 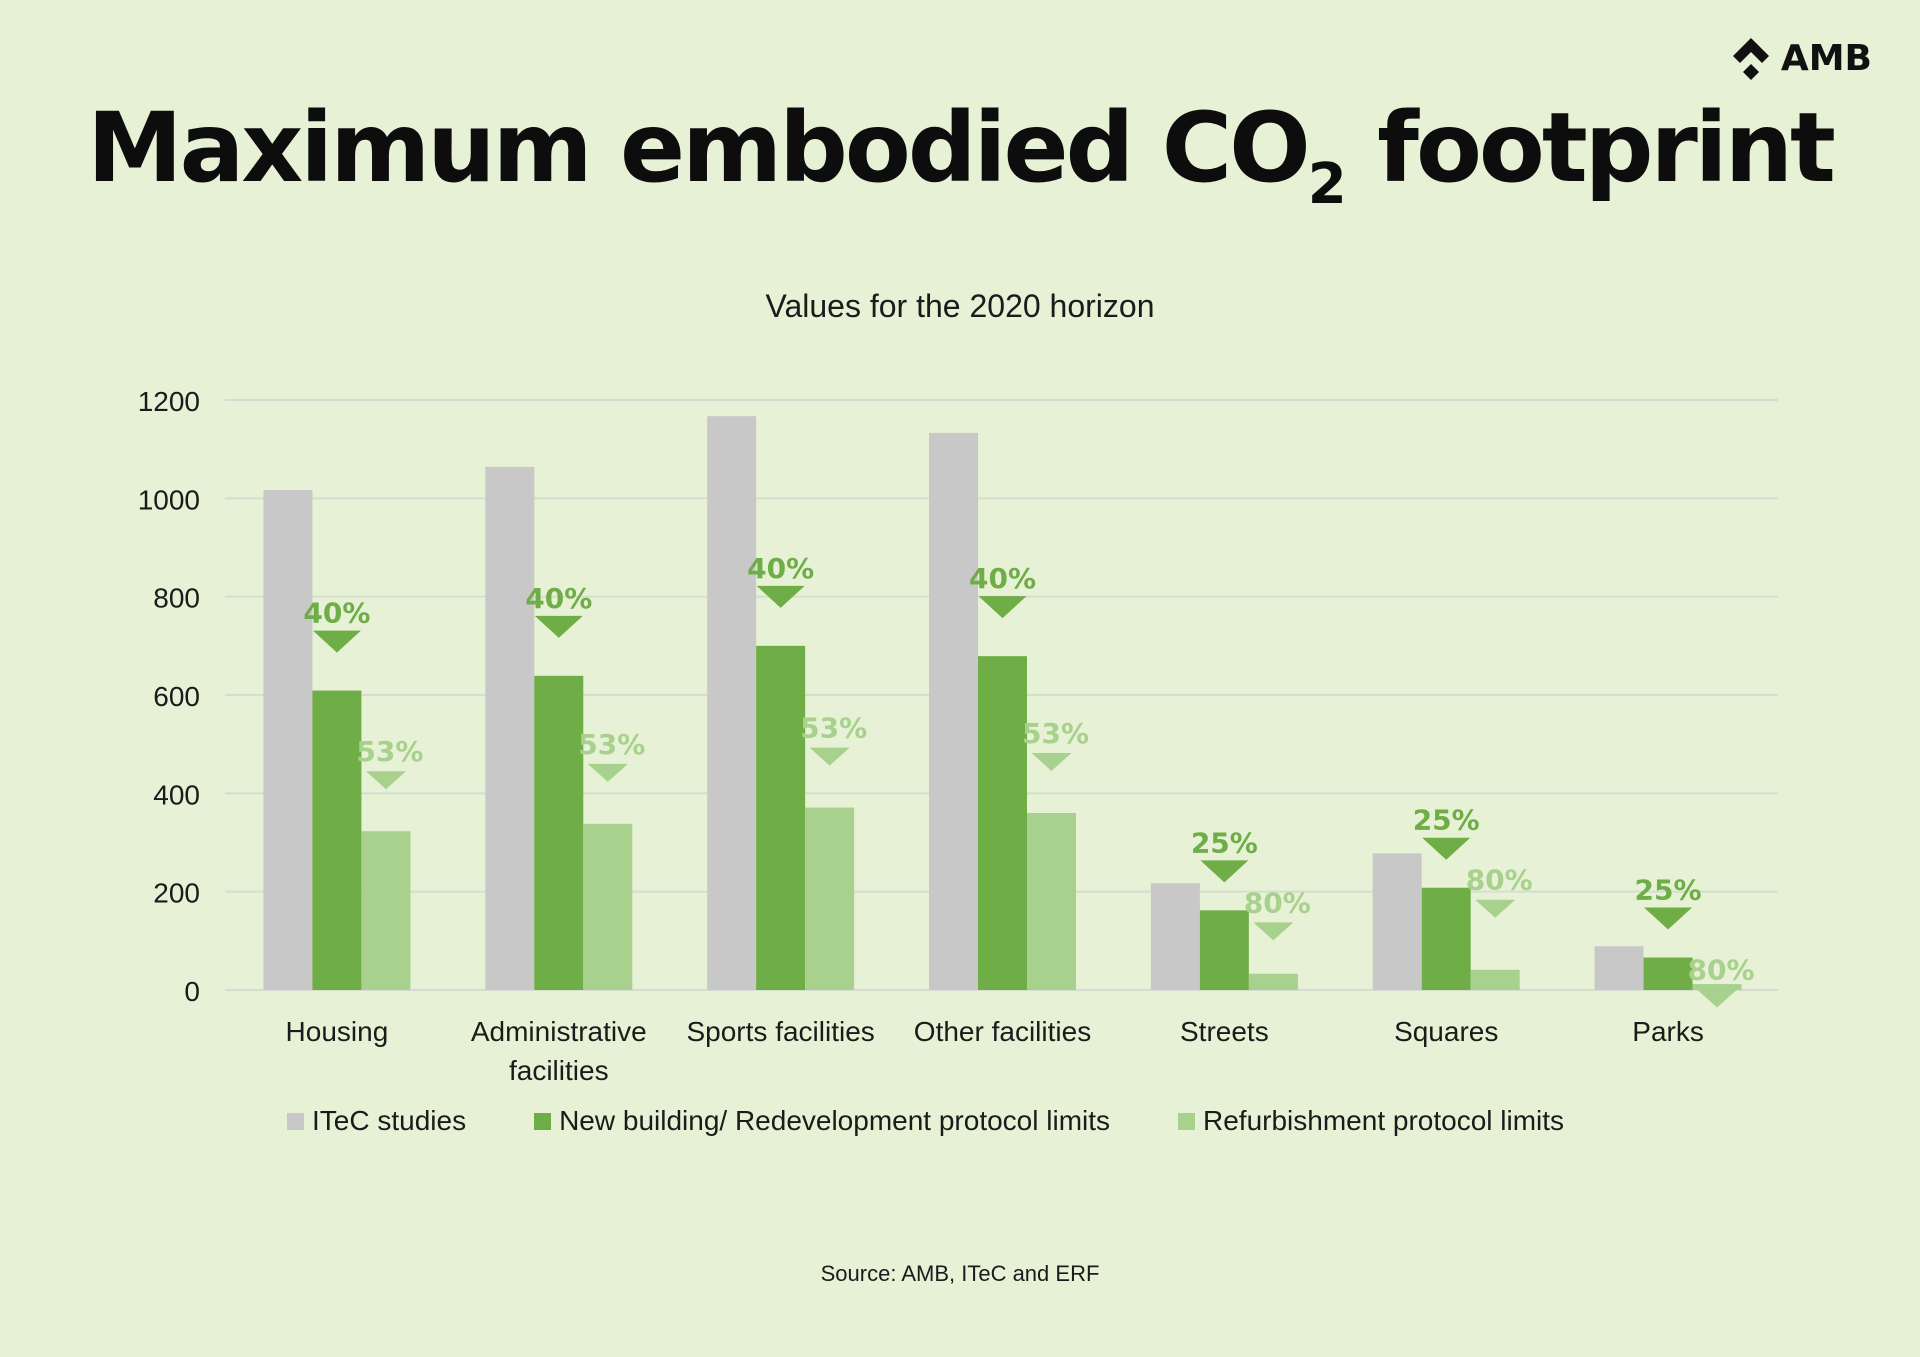 What do you see at coordinates (176, 794) in the screenshot?
I see `y-tick-label: 400` at bounding box center [176, 794].